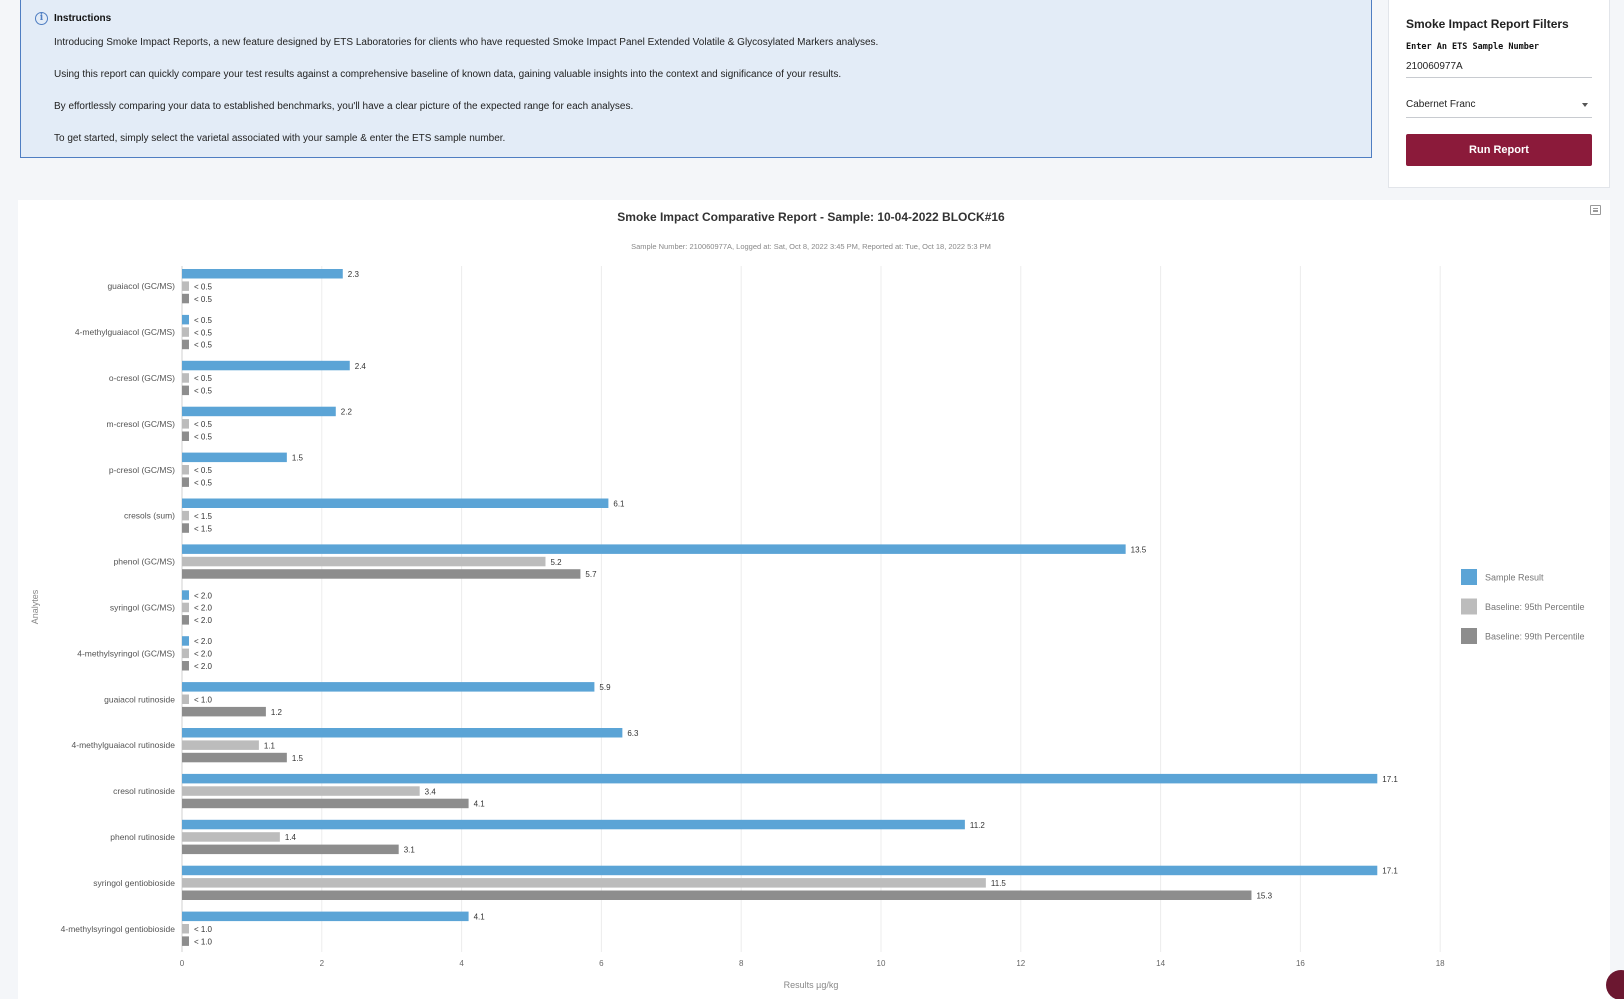 The width and height of the screenshot is (1624, 999). I want to click on sample-number-label: Enter An ETS Sample Number, so click(1473, 47).